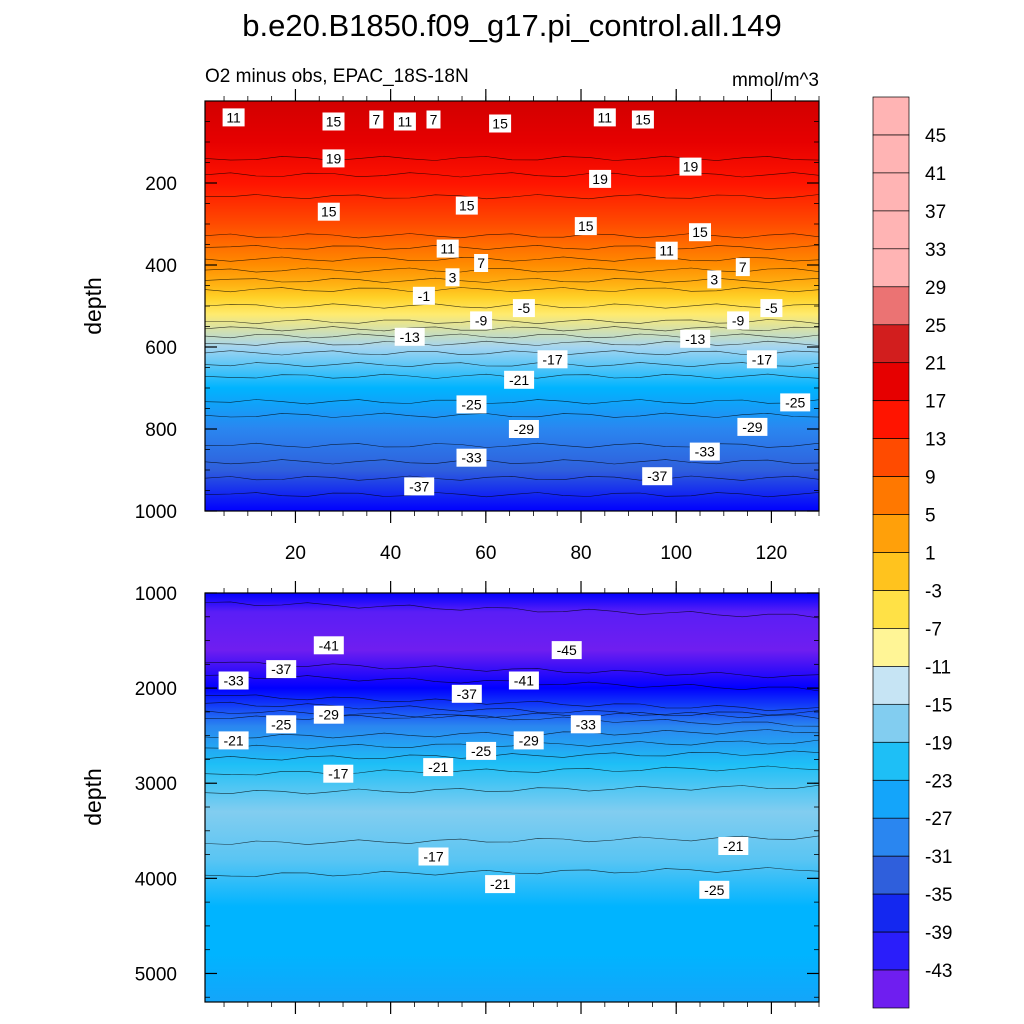  Describe the element at coordinates (512, 25) in the screenshot. I see `chart-title: b.e20.B1850.f09_g17.pi_control.all.149` at that location.